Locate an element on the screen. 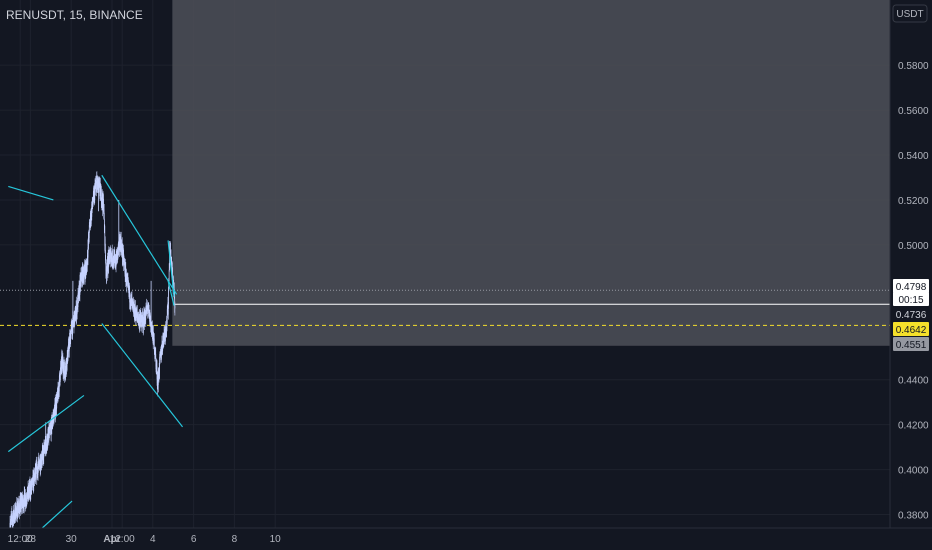 This screenshot has height=550, width=932. x-tick-label: 6 is located at coordinates (194, 539).